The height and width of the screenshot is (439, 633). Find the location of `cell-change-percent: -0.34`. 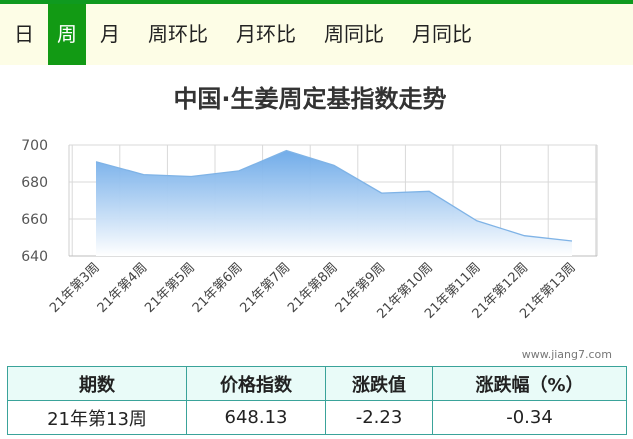

cell-change-percent: -0.34 is located at coordinates (529, 417).